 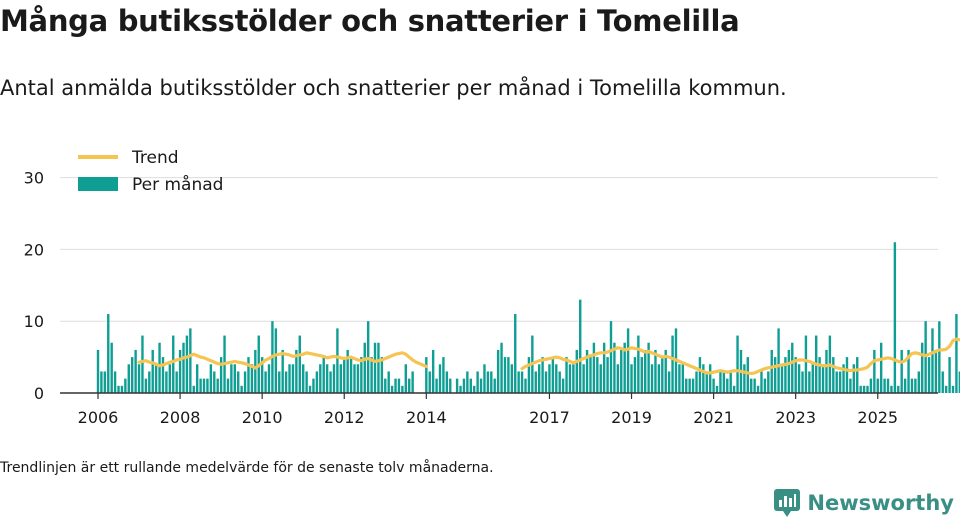 What do you see at coordinates (877, 417) in the screenshot?
I see `x-tick-label: 2025` at bounding box center [877, 417].